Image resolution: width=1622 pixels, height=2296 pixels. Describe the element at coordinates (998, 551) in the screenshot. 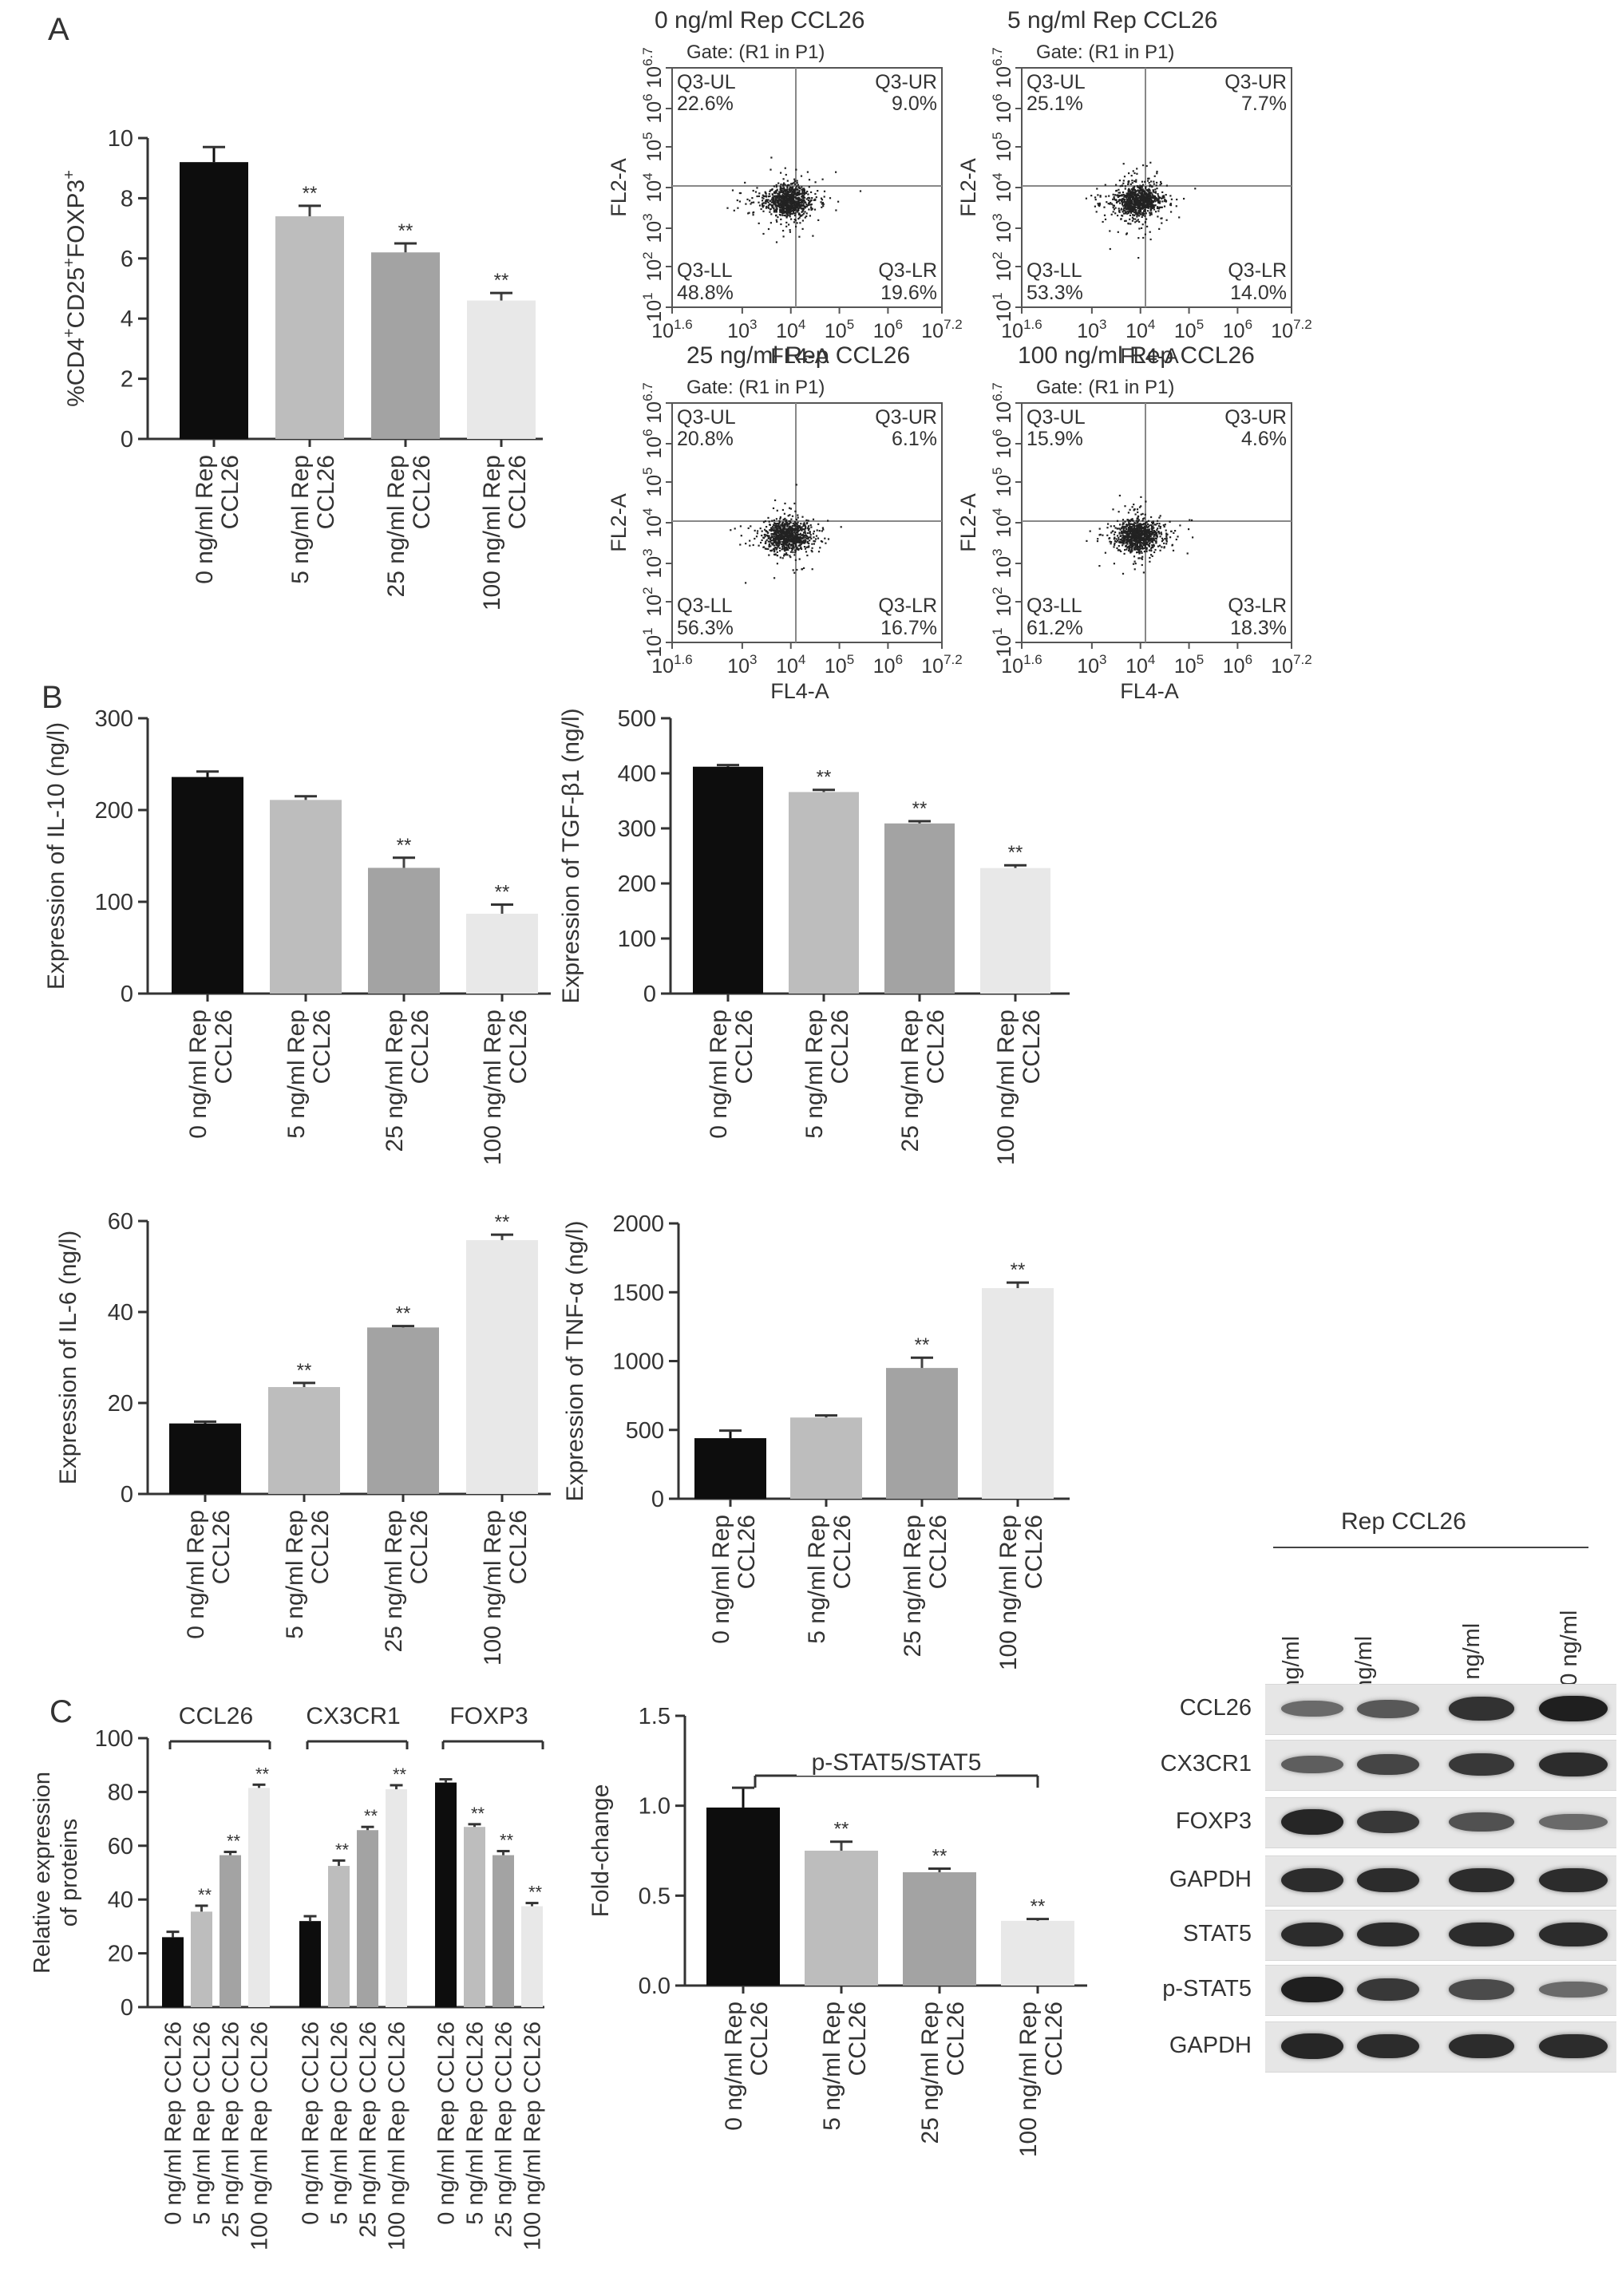

I see `tick-exponent: 3` at that location.